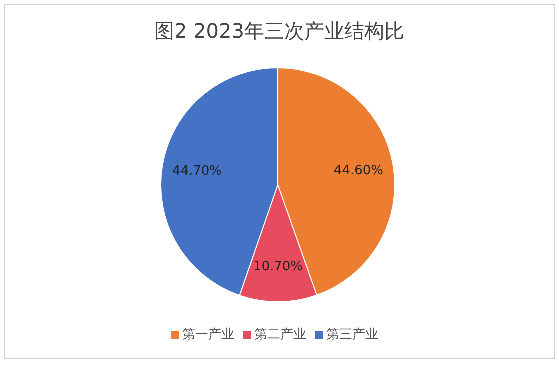 This screenshot has width=559, height=366. What do you see at coordinates (197, 171) in the screenshot?
I see `data-label: 44.70%` at bounding box center [197, 171].